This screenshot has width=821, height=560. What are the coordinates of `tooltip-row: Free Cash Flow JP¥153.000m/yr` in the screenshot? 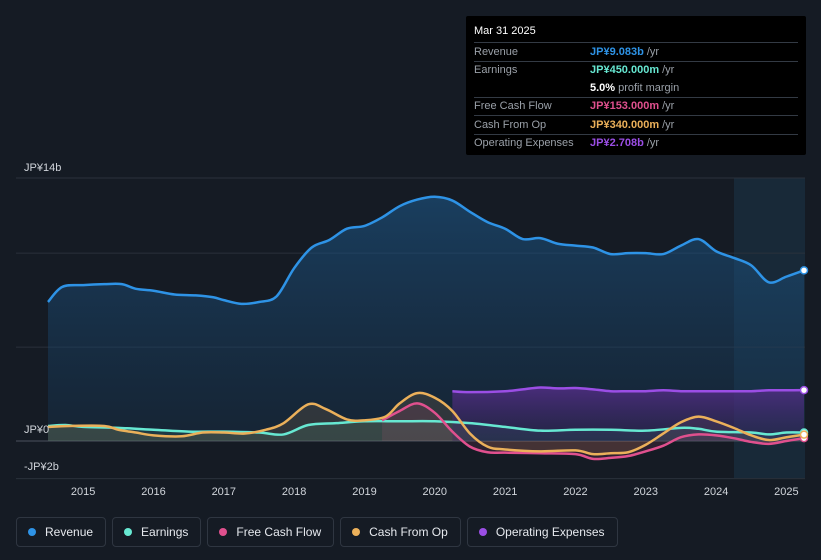 It's located at (636, 106).